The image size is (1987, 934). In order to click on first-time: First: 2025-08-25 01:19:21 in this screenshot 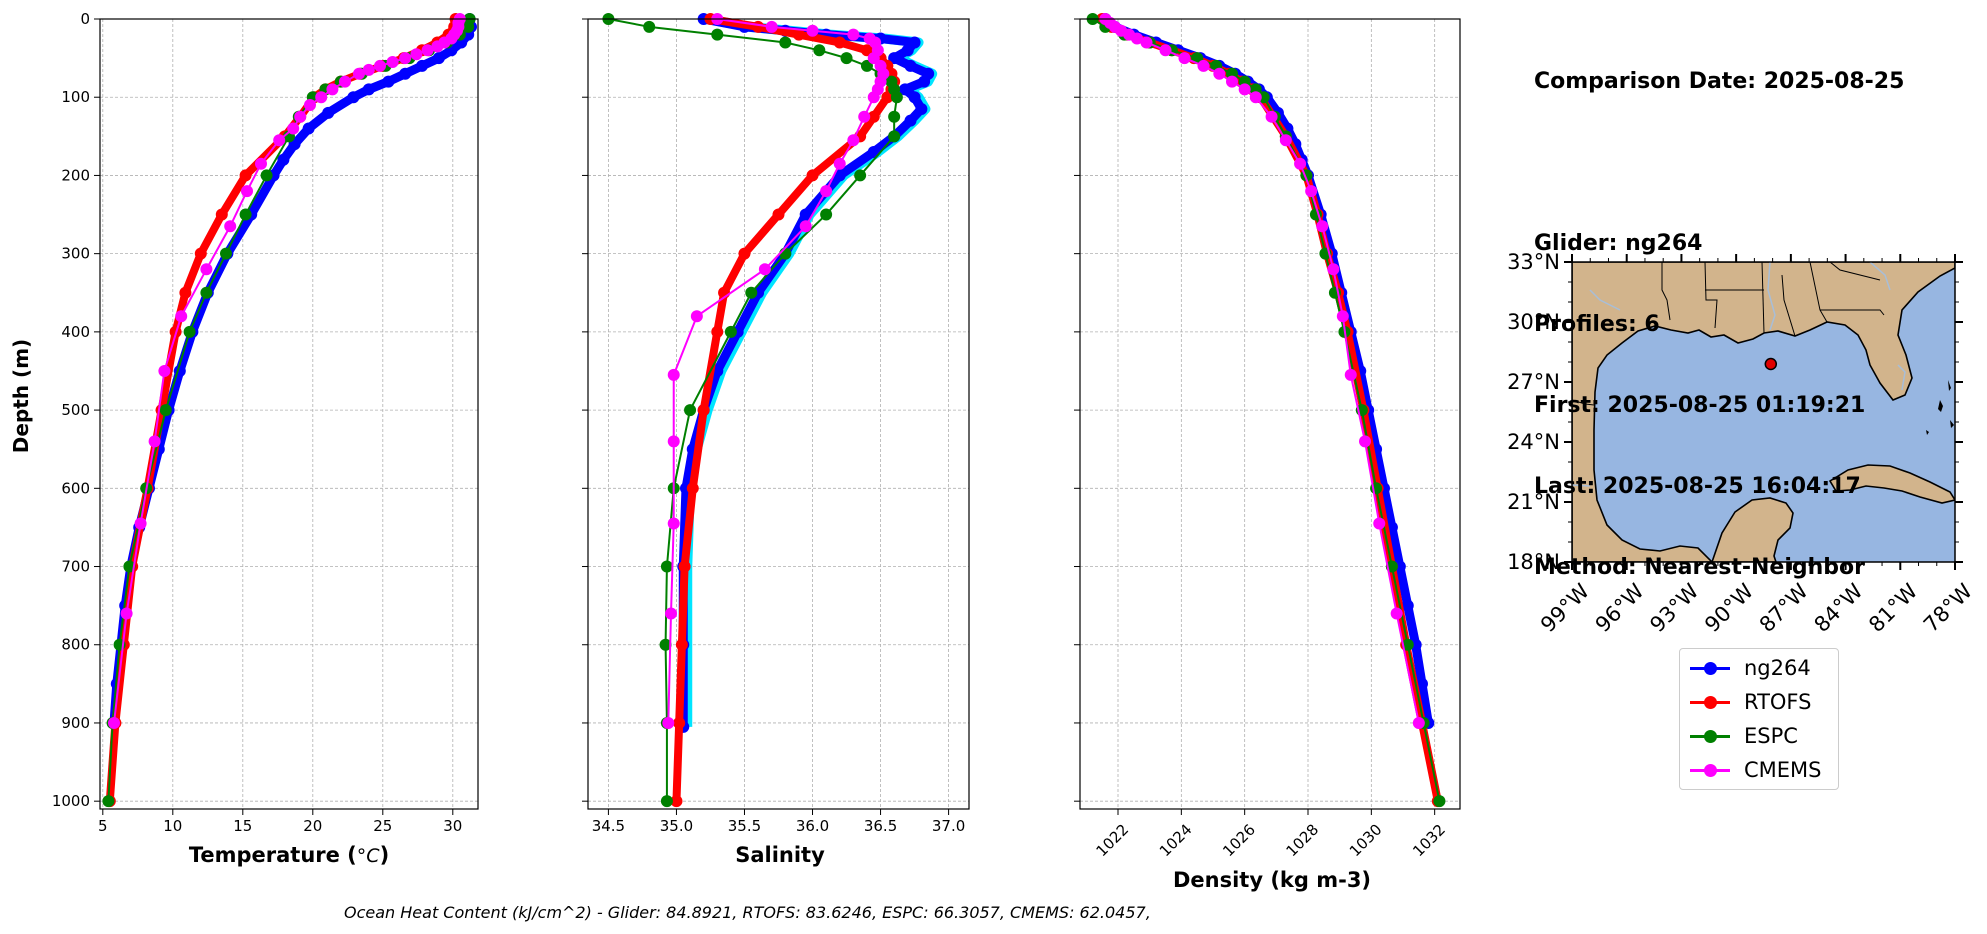, I will do `click(1700, 405)`.